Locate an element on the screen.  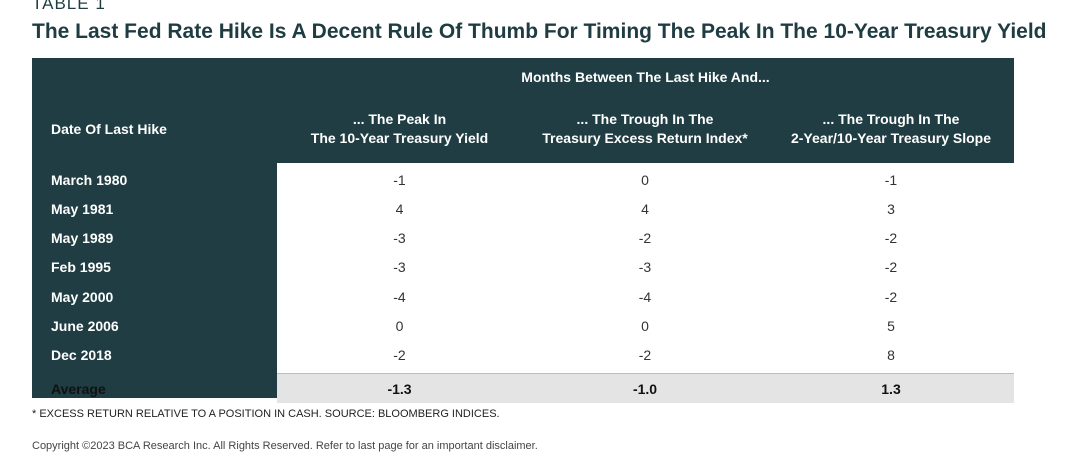
table-cell: 3 is located at coordinates (891, 208).